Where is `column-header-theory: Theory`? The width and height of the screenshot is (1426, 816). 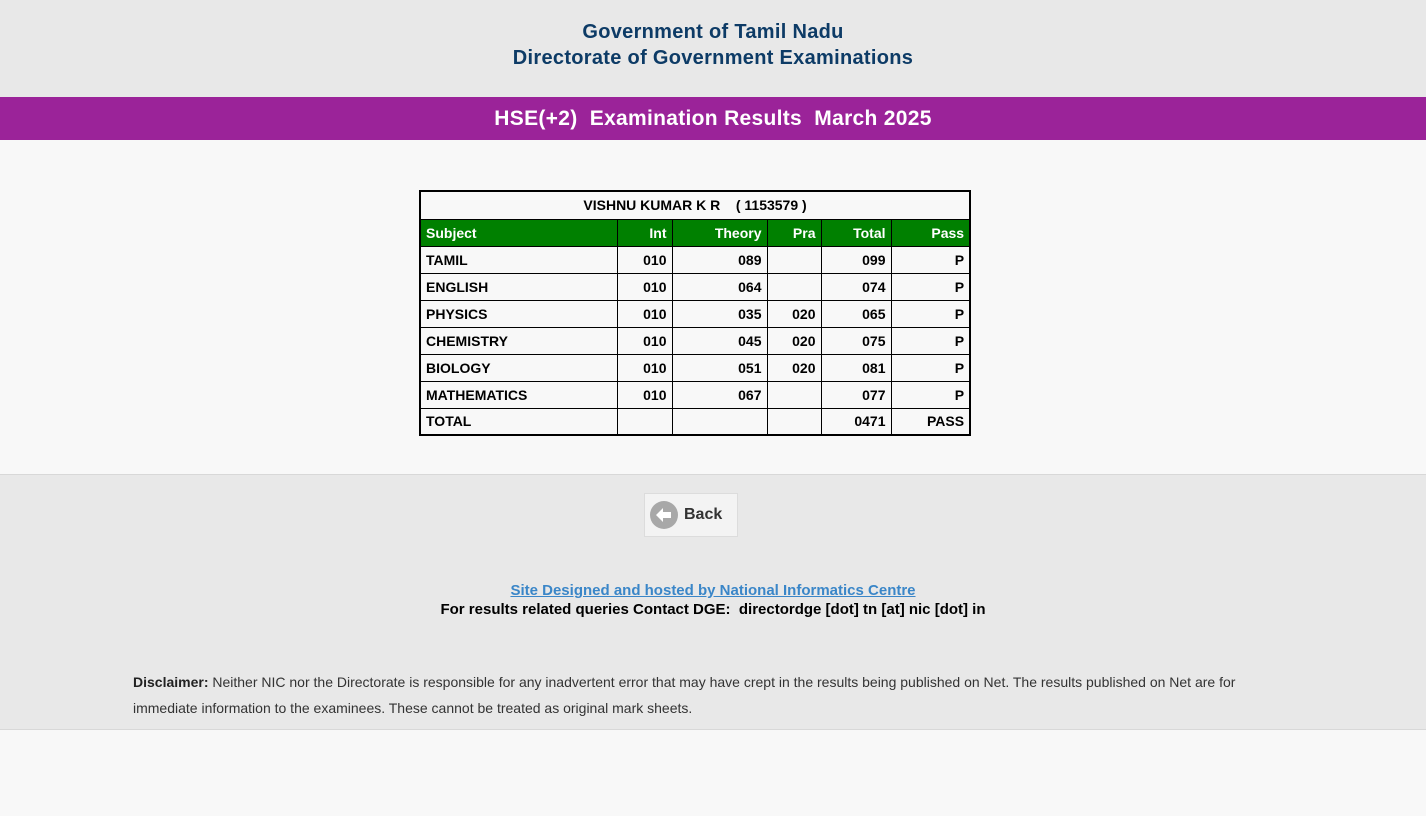 column-header-theory: Theory is located at coordinates (719, 232).